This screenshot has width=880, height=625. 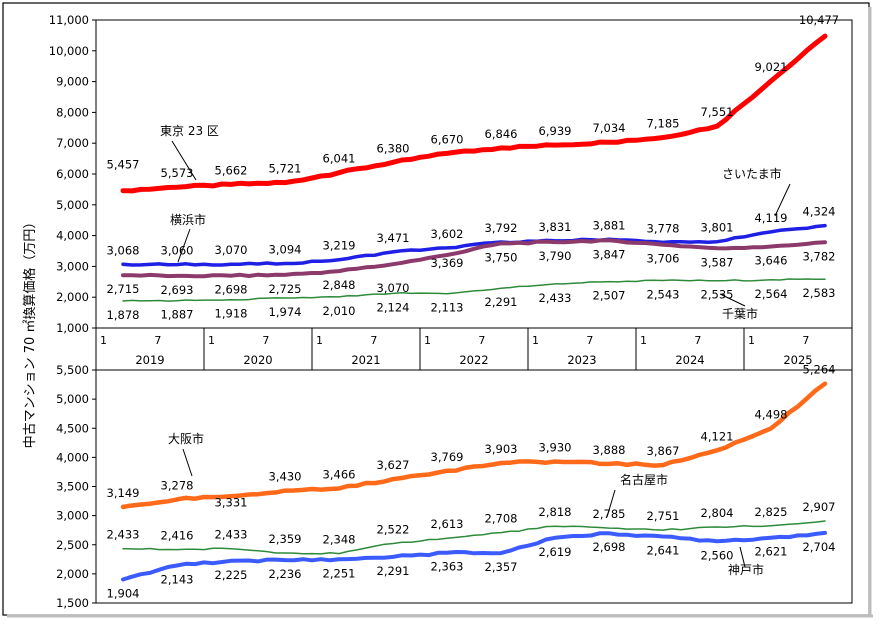 What do you see at coordinates (285, 477) in the screenshot?
I see `data-label: 3,430` at bounding box center [285, 477].